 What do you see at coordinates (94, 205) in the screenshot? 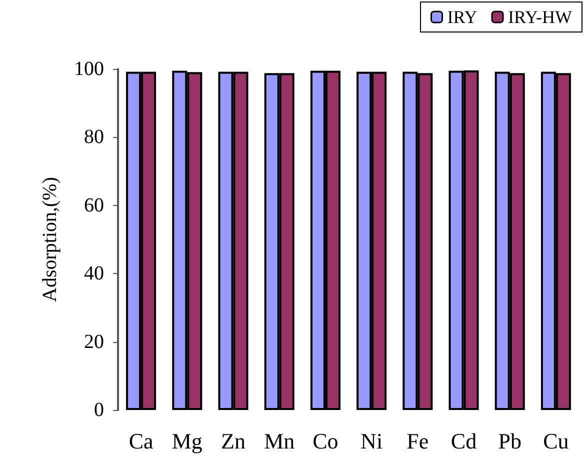
I see `y-tick-label: 60` at bounding box center [94, 205].